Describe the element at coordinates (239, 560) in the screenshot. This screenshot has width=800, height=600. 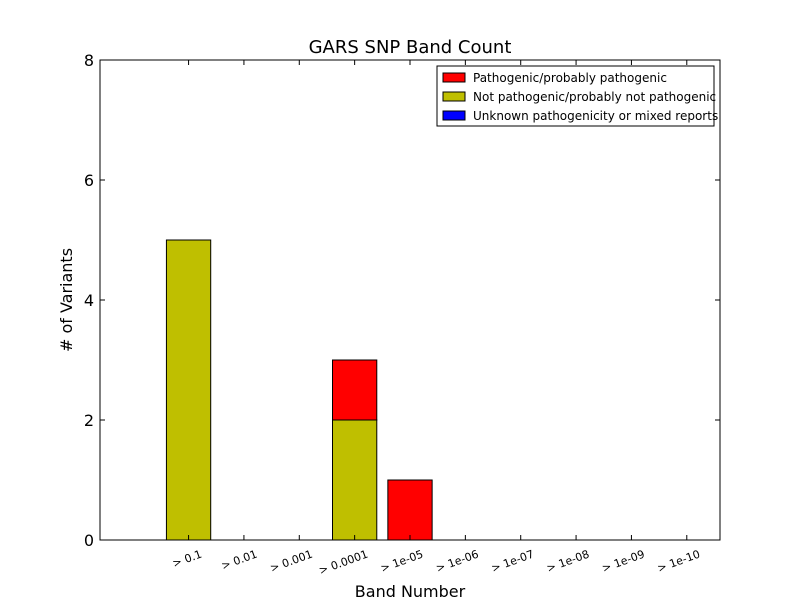
I see `x-tick-label-2: > 0.01` at that location.